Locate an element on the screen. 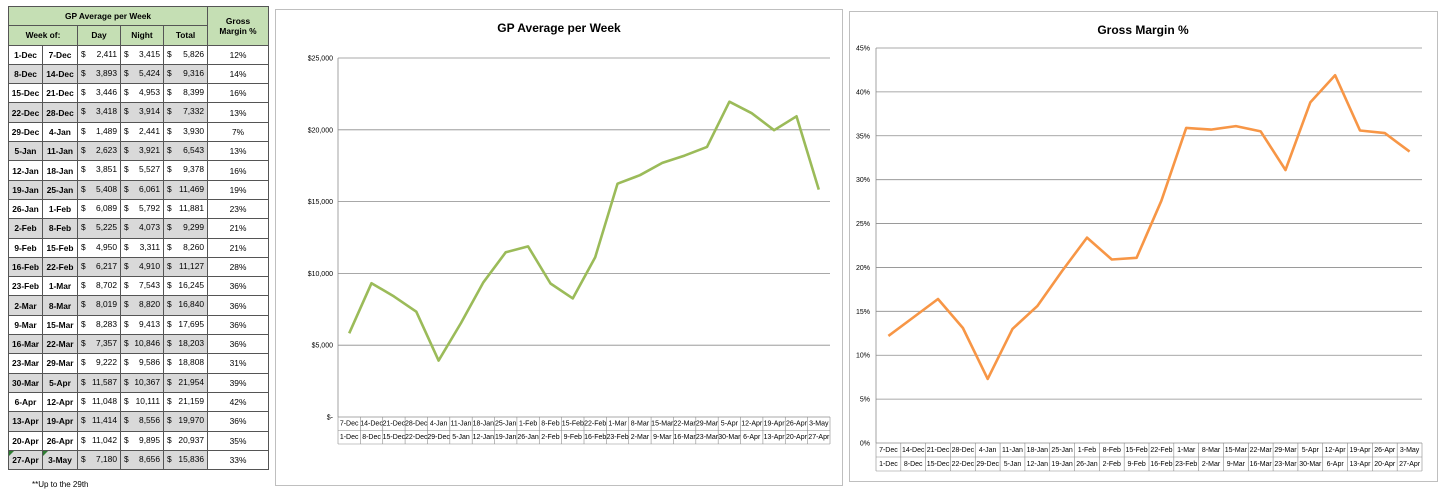 This screenshot has width=1443, height=495. x-tick-label-top: 25-Jan is located at coordinates (1062, 450).